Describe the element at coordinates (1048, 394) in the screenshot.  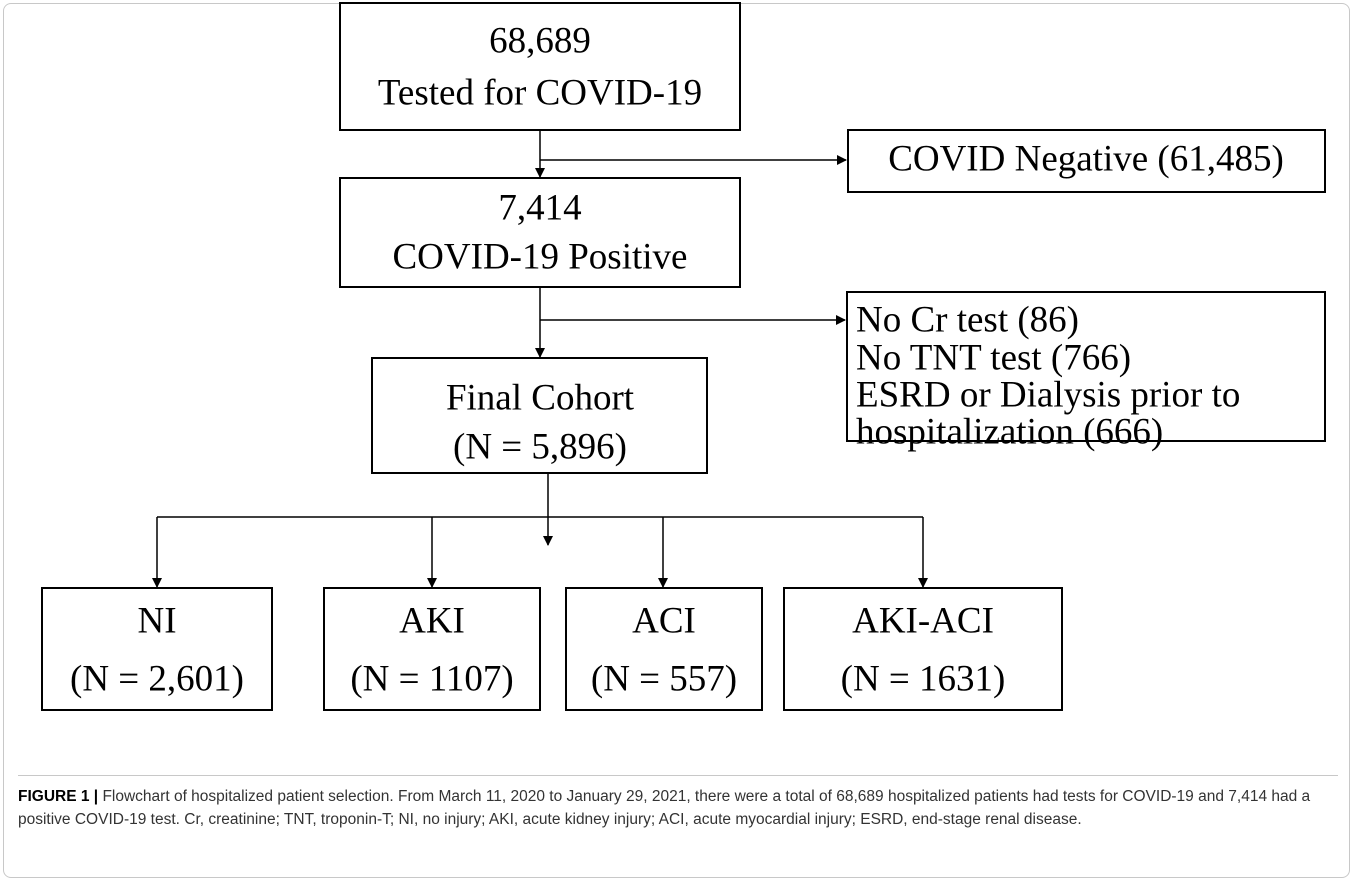
I see `node-text: ESRD or Dialysis prior to` at that location.